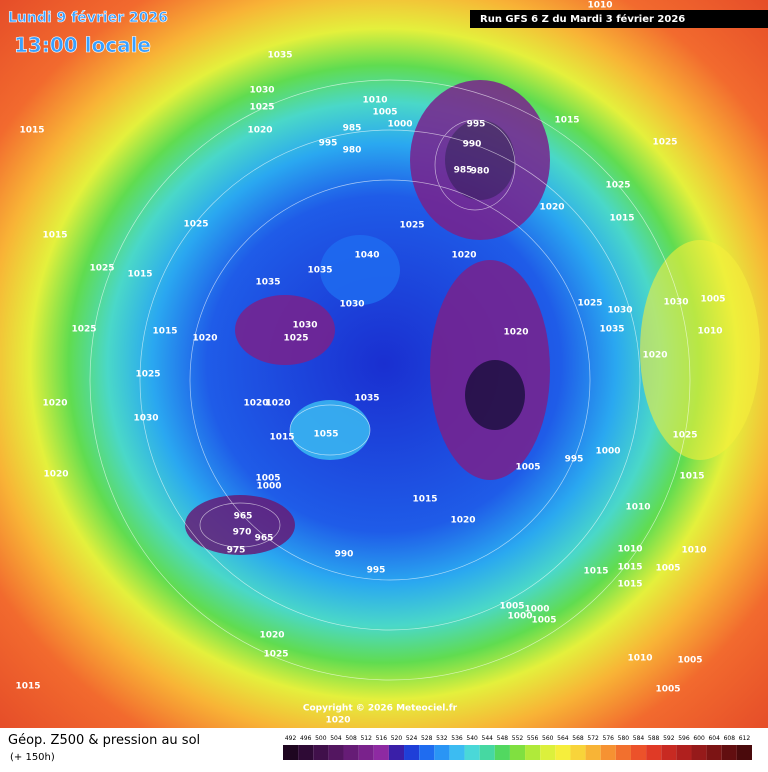 Image resolution: width=768 pixels, height=772 pixels. I want to click on scale-label: 552, so click(518, 738).